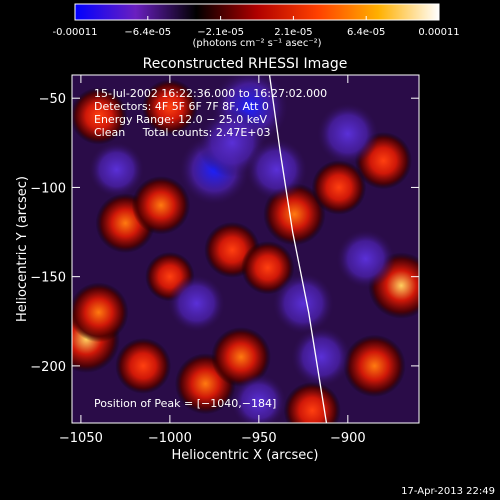  Describe the element at coordinates (298, 249) in the screenshot. I see `solar-limb-line` at that location.